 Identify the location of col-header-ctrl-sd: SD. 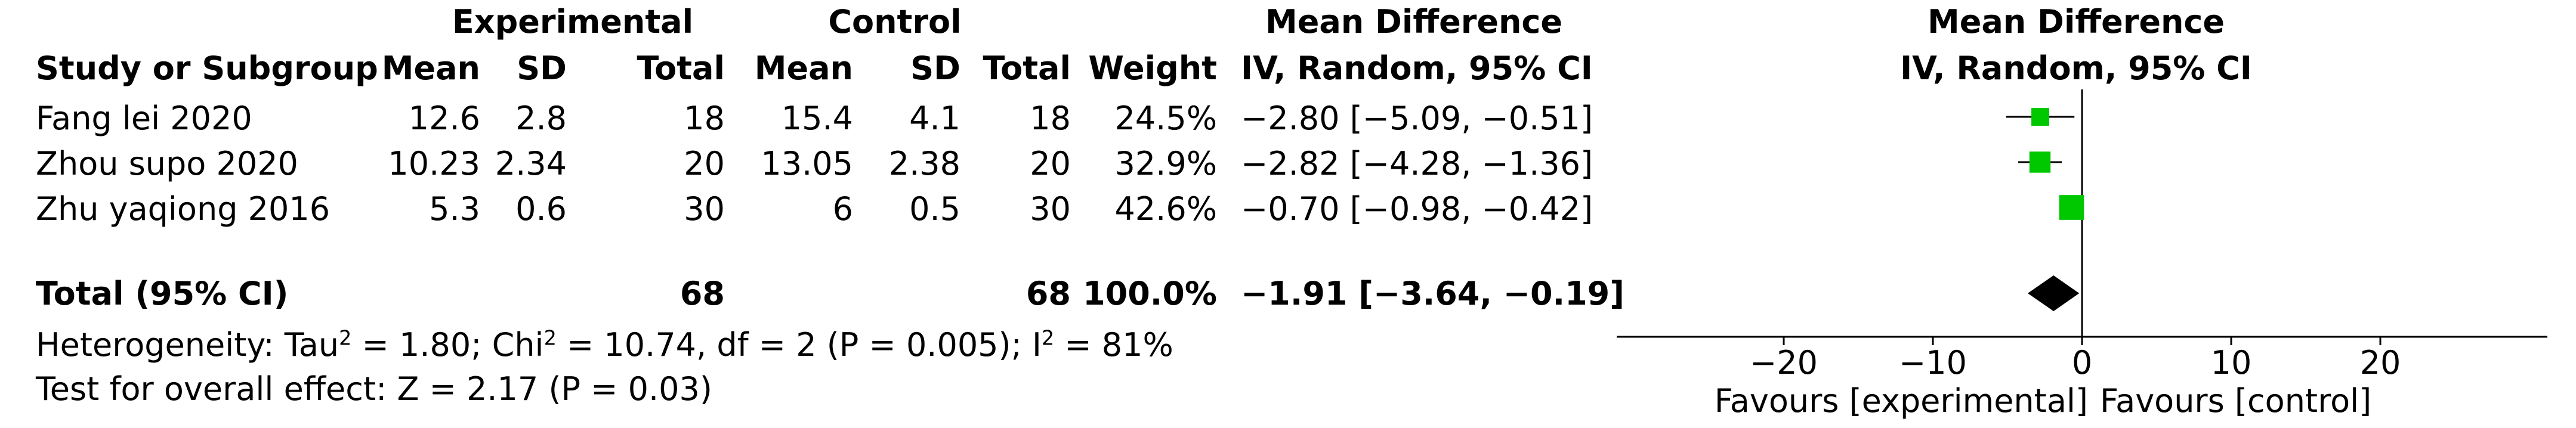
(935, 68).